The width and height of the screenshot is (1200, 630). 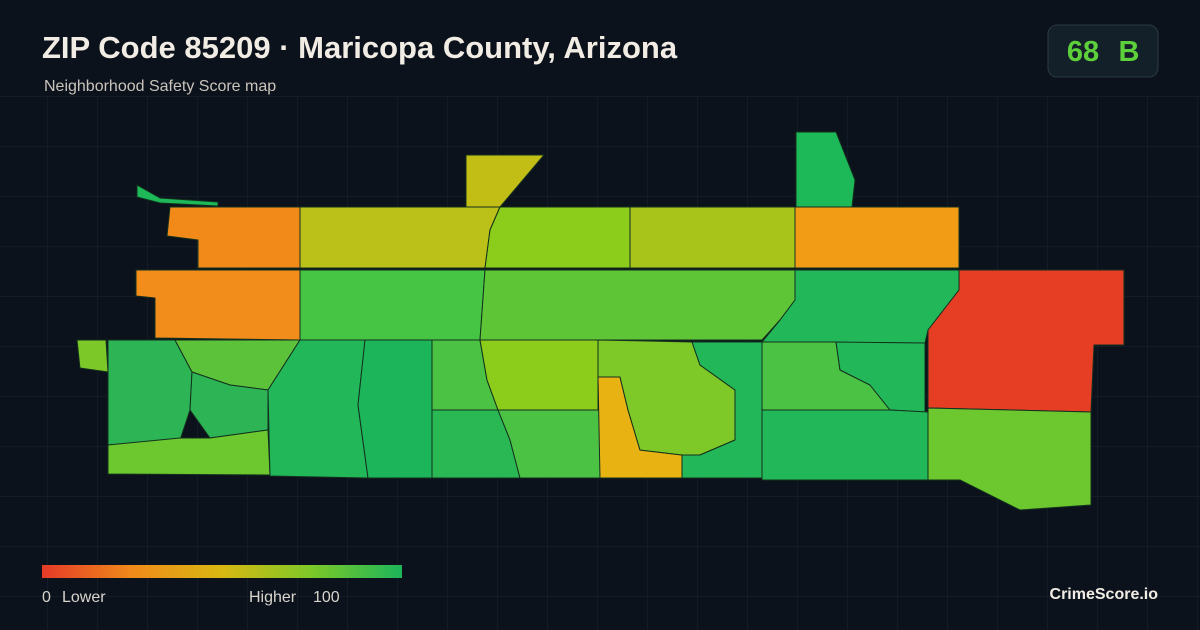 What do you see at coordinates (160, 86) in the screenshot?
I see `subtitle: Neighborhood Safety Score map` at bounding box center [160, 86].